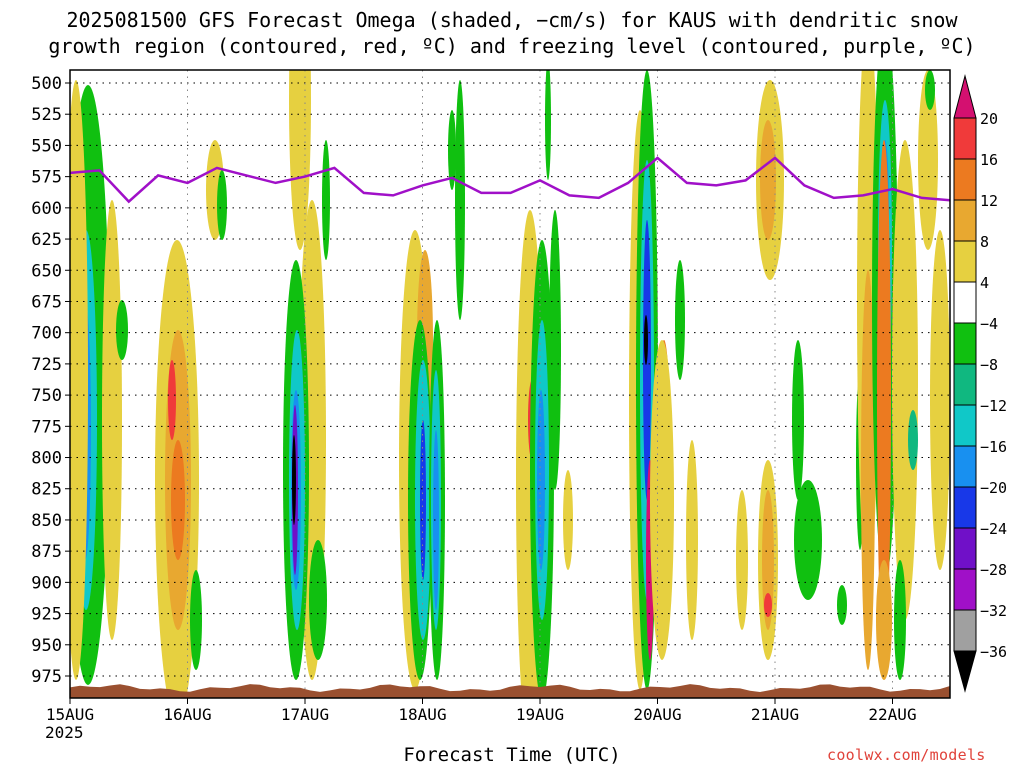 The image size is (1024, 768). What do you see at coordinates (46, 146) in the screenshot?
I see `y-tick-label: 550` at bounding box center [46, 146].